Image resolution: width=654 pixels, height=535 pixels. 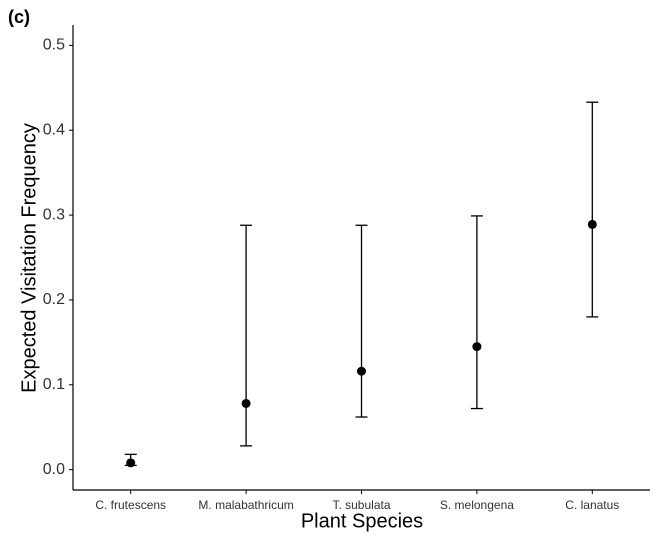 I want to click on x-tick-label: C. lanatus, so click(x=592, y=505).